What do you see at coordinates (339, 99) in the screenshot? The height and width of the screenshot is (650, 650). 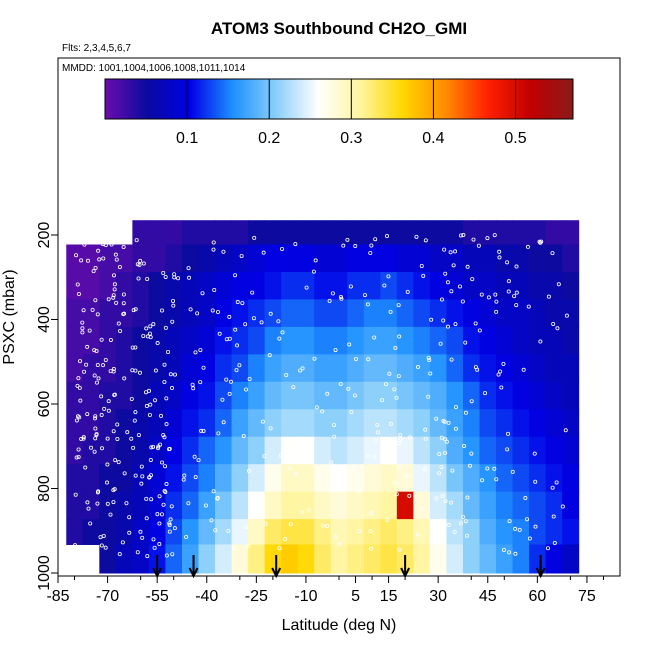 I see `colorbar-gradient` at bounding box center [339, 99].